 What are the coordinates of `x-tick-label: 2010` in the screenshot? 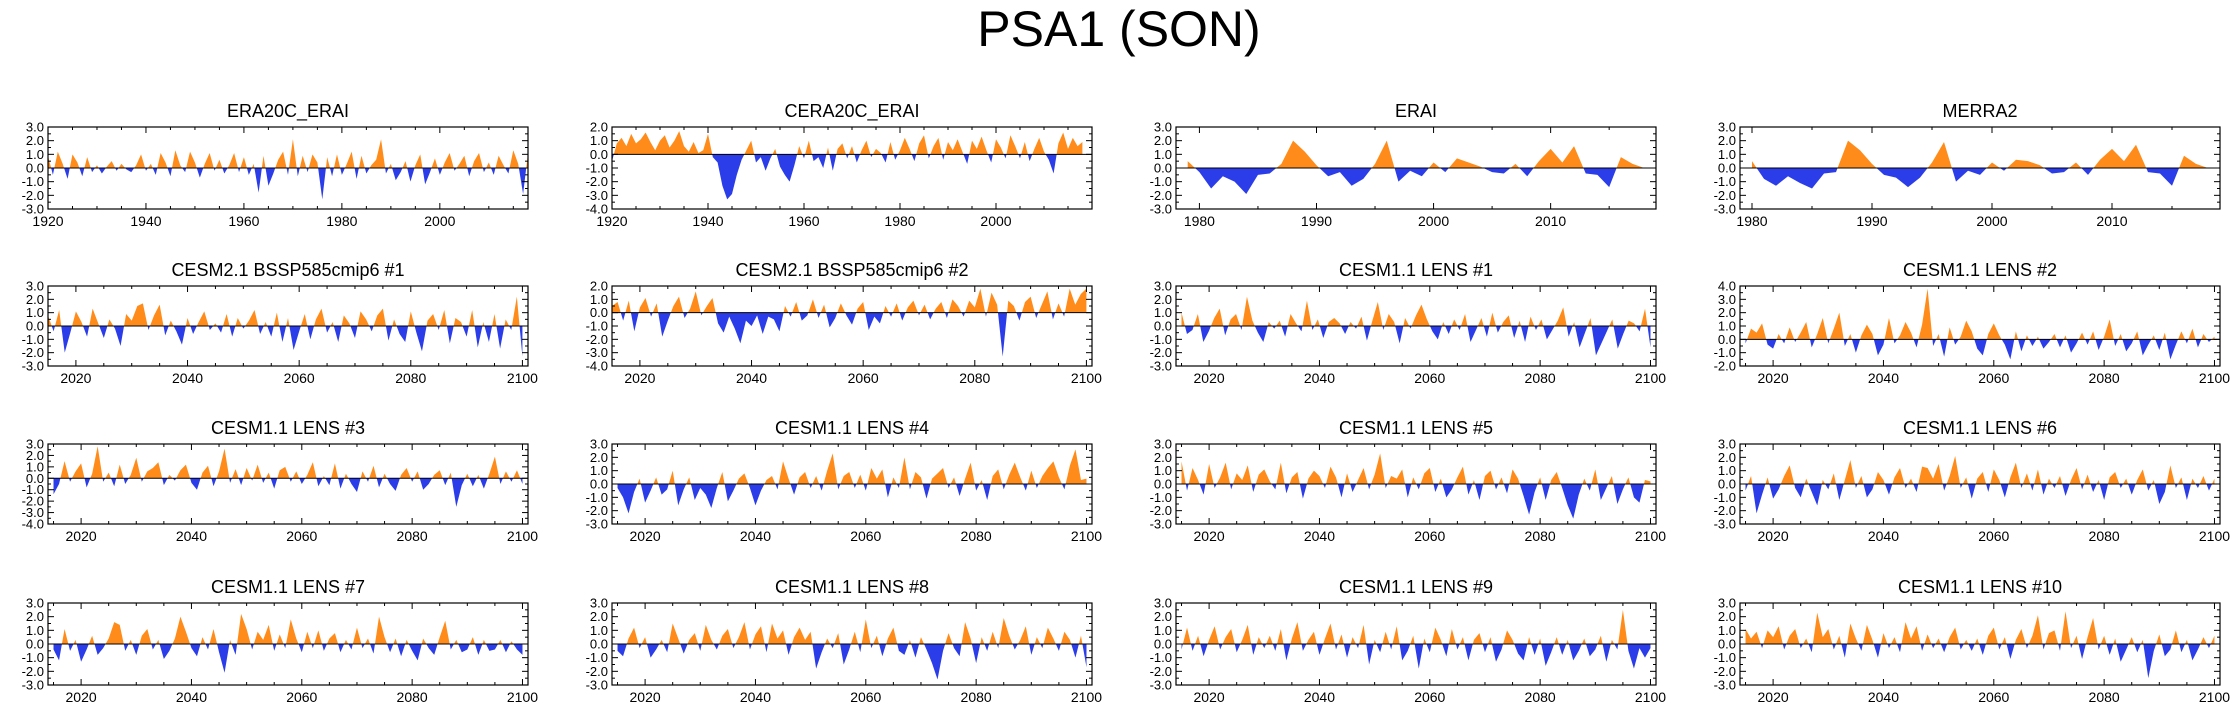 It's located at (2111, 221).